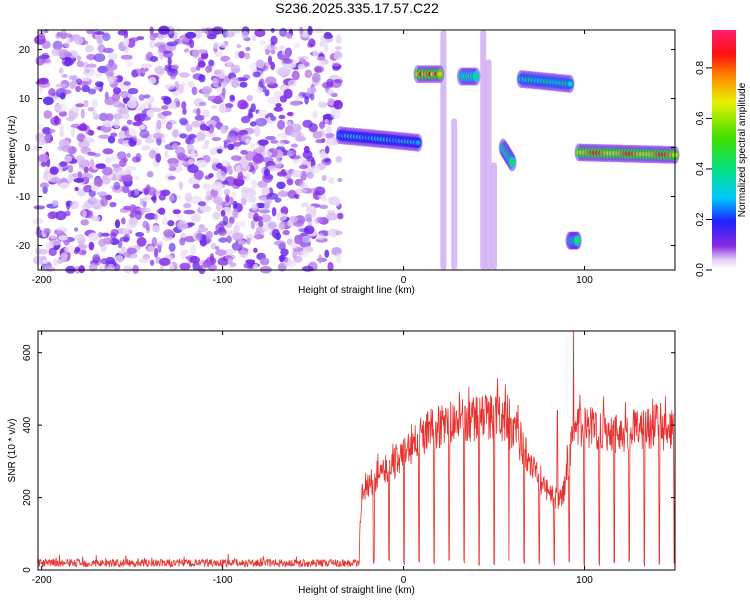 The image size is (750, 600). I want to click on snr-x-tick-label: 100, so click(584, 580).